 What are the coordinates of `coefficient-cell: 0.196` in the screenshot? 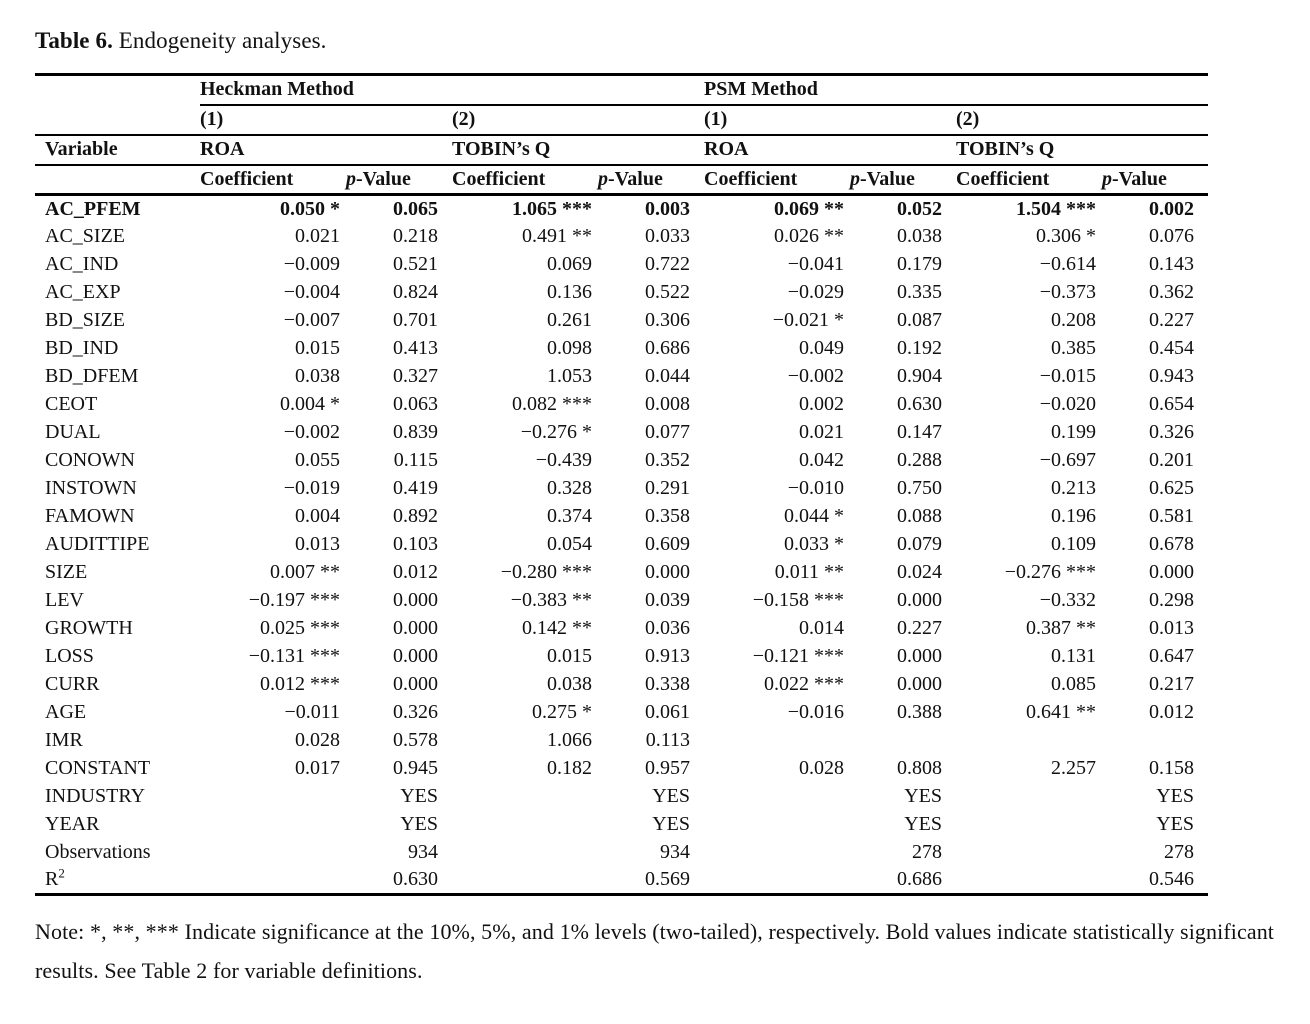 It's located at (1073, 516).